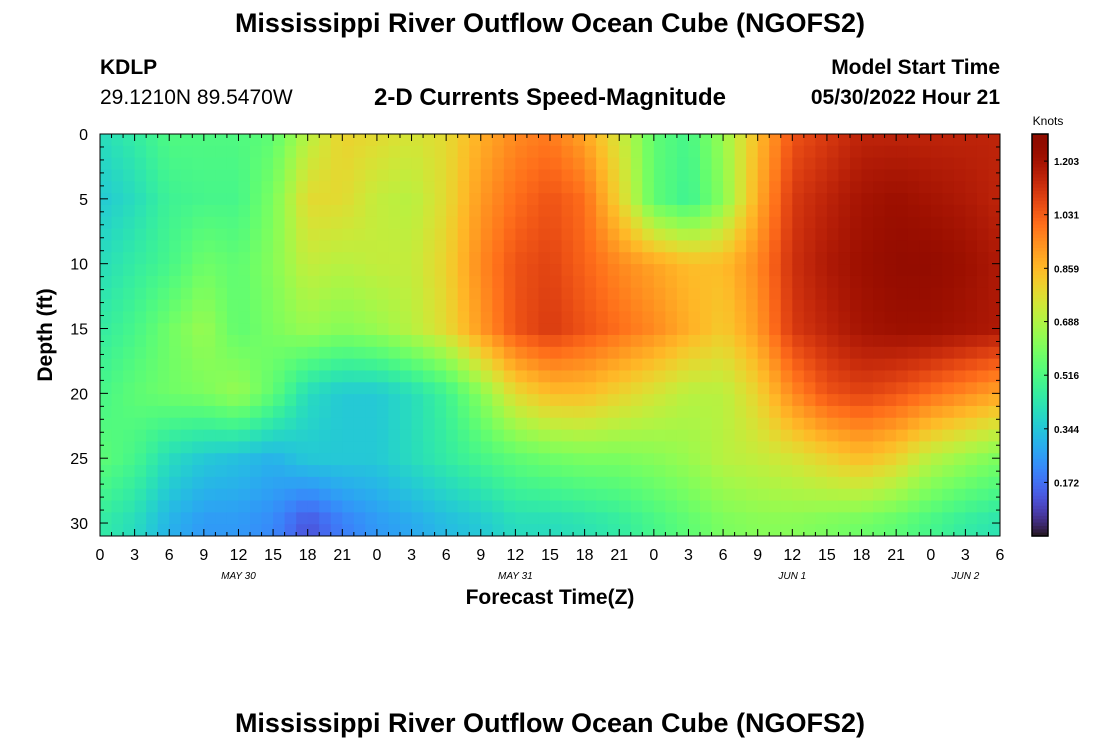 The height and width of the screenshot is (750, 1100). What do you see at coordinates (1066, 216) in the screenshot?
I see `colorbar-tick-label: 1.031` at bounding box center [1066, 216].